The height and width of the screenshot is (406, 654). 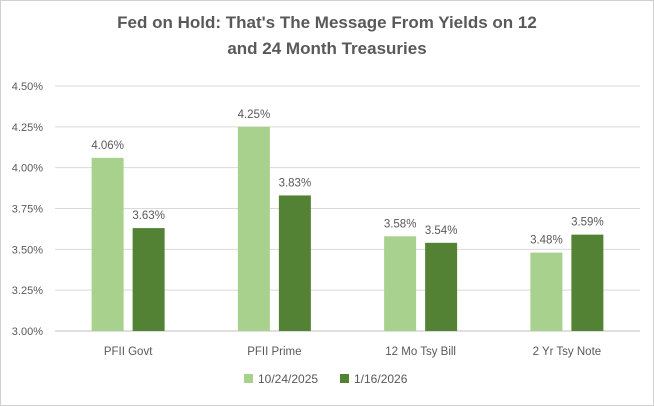 I want to click on y-tick-label: 3.25%, so click(x=27, y=291).